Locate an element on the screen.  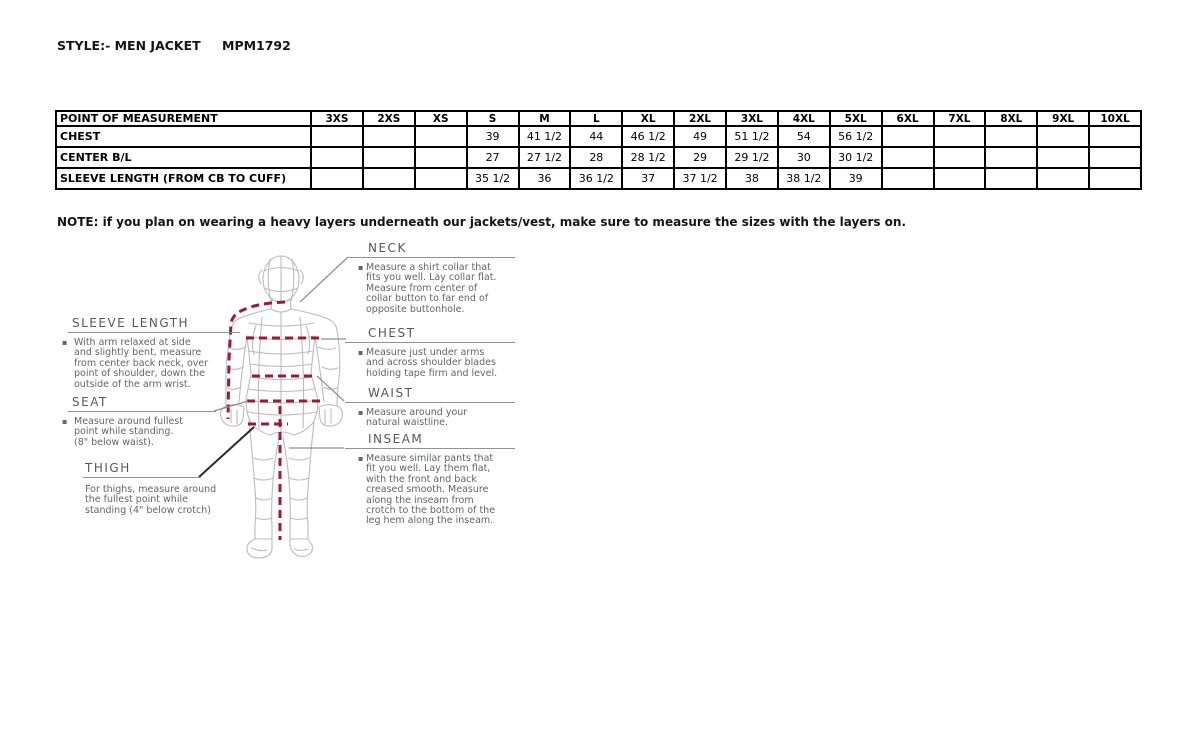
size-value-cell: 27 is located at coordinates (492, 157).